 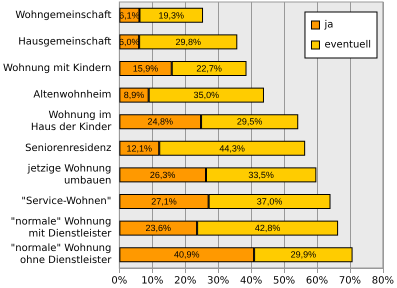 I want to click on data-label: 22,7%, so click(x=209, y=69).